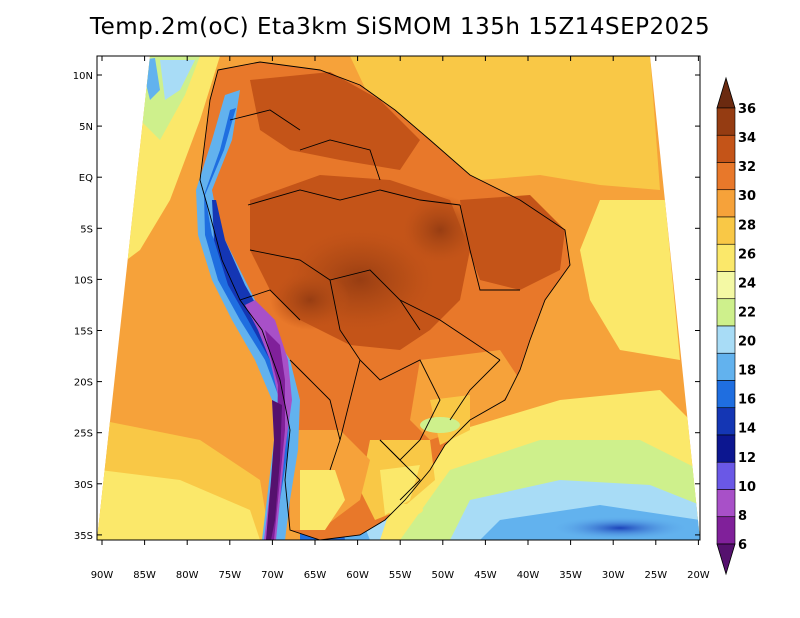  I want to click on lon-label: 90W, so click(102, 575).